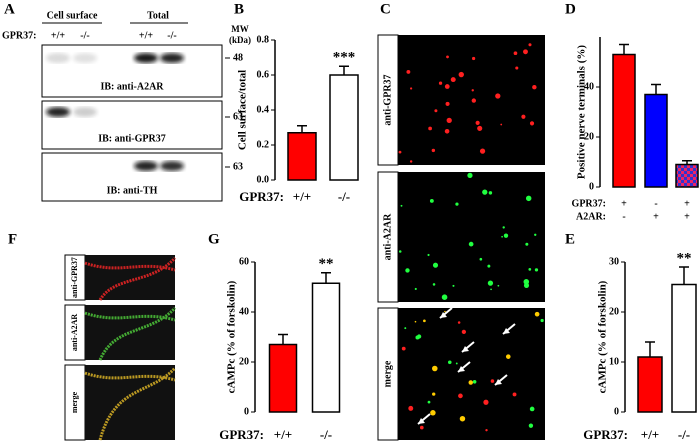 The height and width of the screenshot is (447, 700). Describe the element at coordinates (263, 39) in the screenshot. I see `y-tick-label: 0.8` at that location.